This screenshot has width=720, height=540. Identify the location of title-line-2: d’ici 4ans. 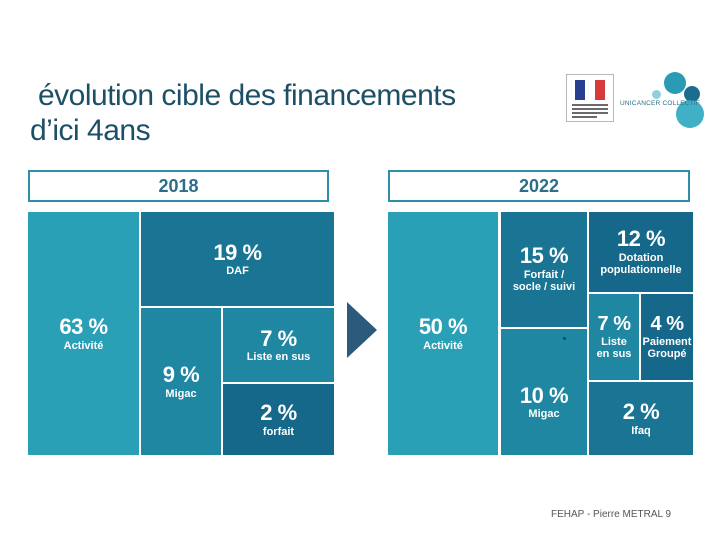
(90, 131).